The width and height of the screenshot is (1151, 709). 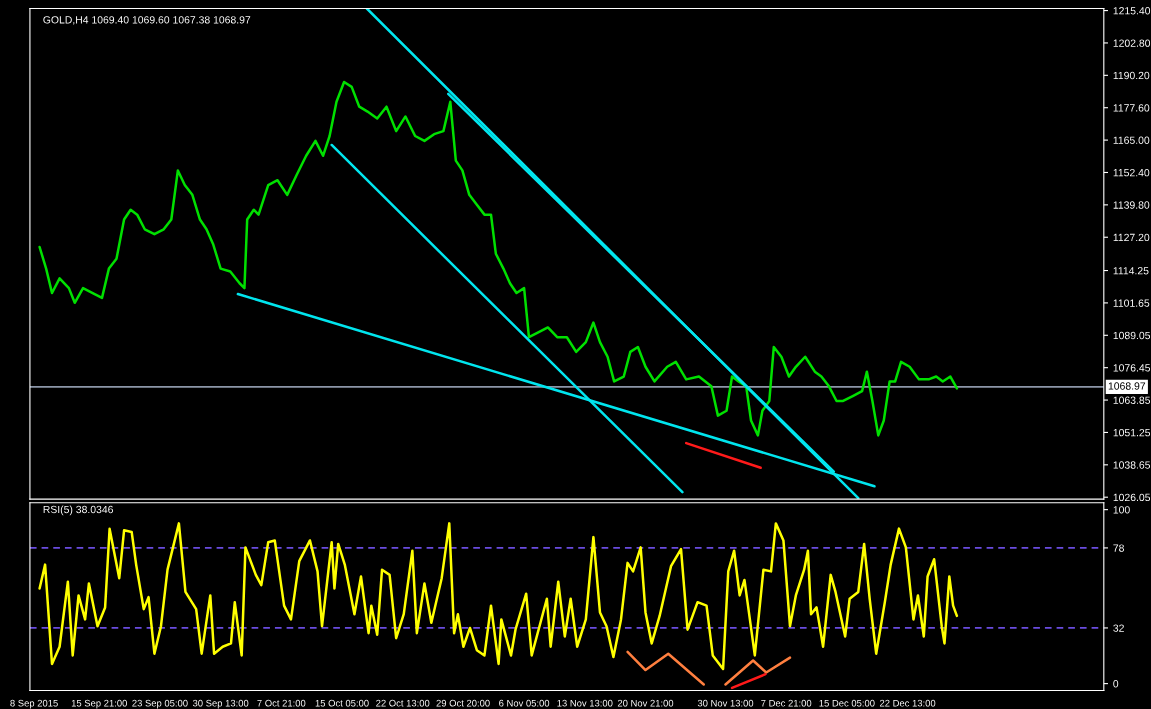 What do you see at coordinates (1131, 205) in the screenshot?
I see `y-tick-label: 1139.80` at bounding box center [1131, 205].